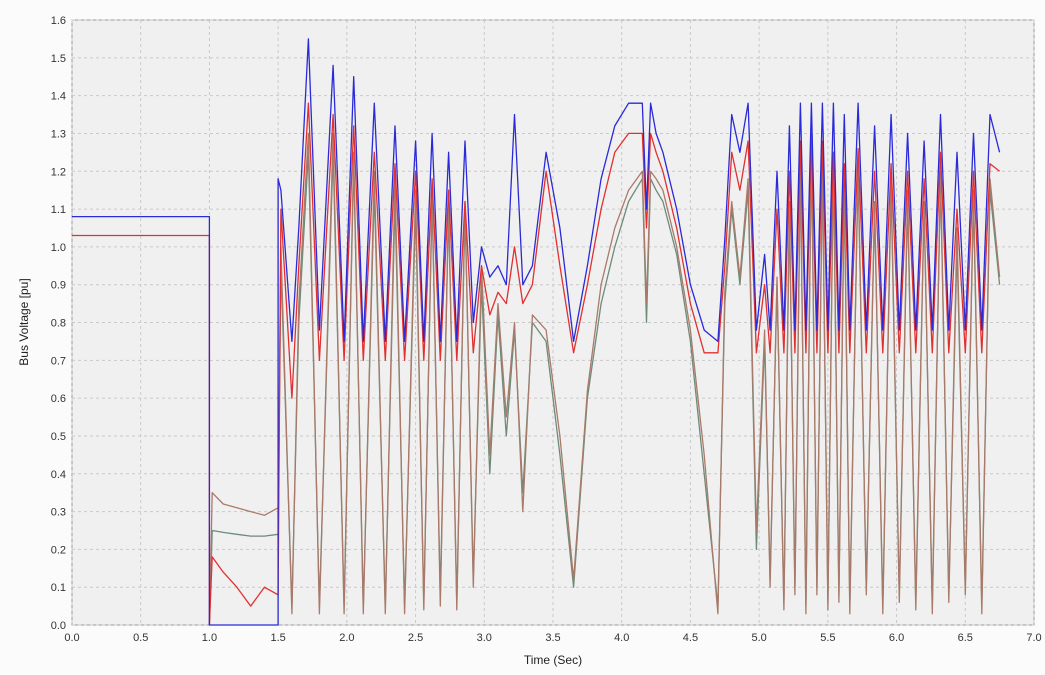 The width and height of the screenshot is (1045, 675). What do you see at coordinates (1033, 638) in the screenshot?
I see `x-tick-label: 7.0` at bounding box center [1033, 638].